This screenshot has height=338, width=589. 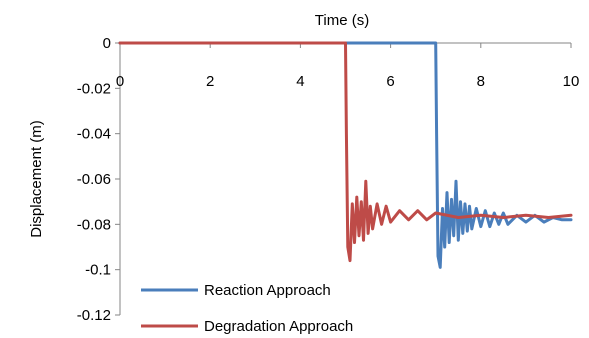 I want to click on y-tick-label: -0.04, so click(x=94, y=134).